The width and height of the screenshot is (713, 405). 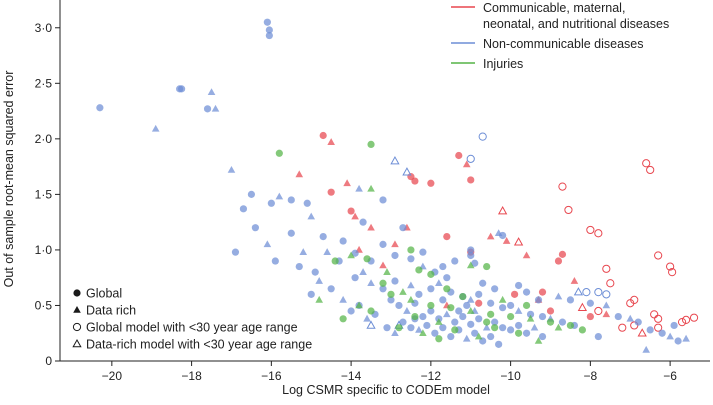 I want to click on y-axis-title: Out of sample root-mean squared error, so click(x=9, y=179).